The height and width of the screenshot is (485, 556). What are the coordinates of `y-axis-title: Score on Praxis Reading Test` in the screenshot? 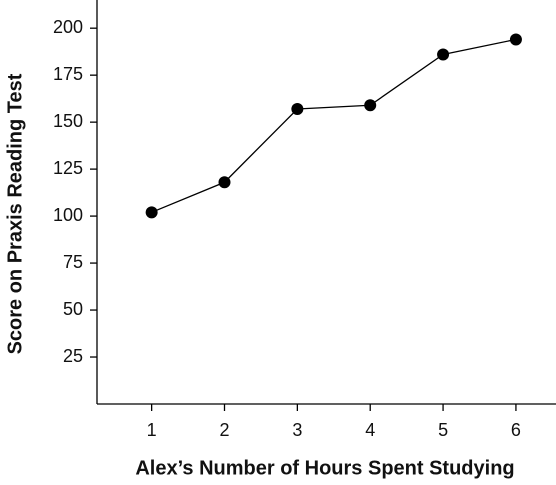 It's located at (15, 213).